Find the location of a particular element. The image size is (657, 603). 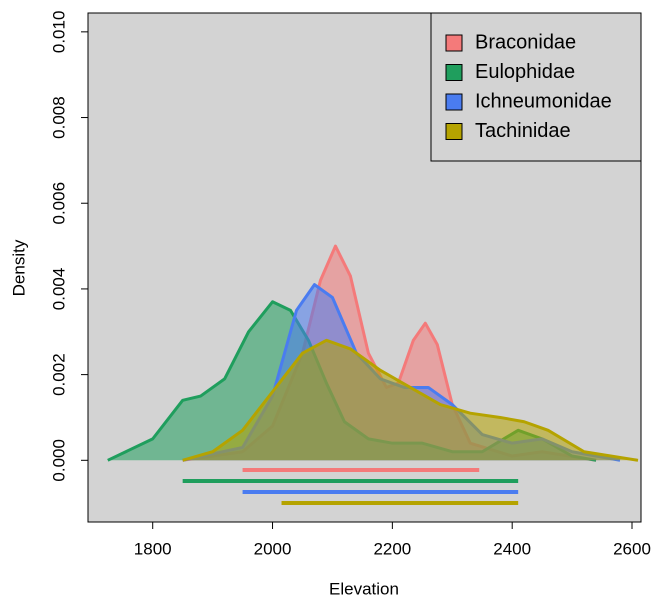

density-area is located at coordinates (410, 400).